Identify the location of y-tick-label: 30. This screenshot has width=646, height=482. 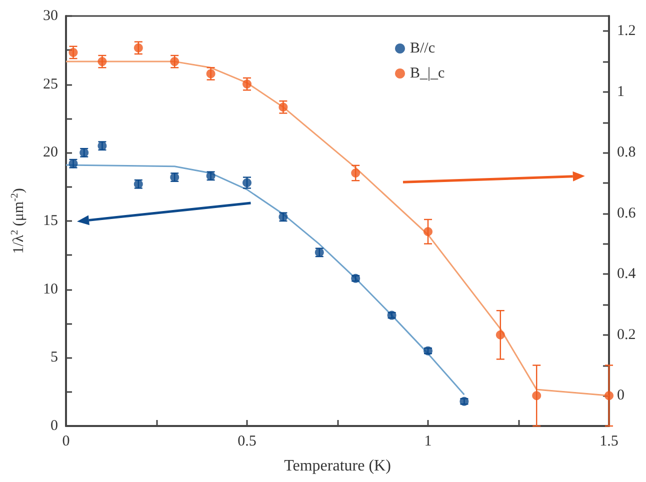
(50, 16).